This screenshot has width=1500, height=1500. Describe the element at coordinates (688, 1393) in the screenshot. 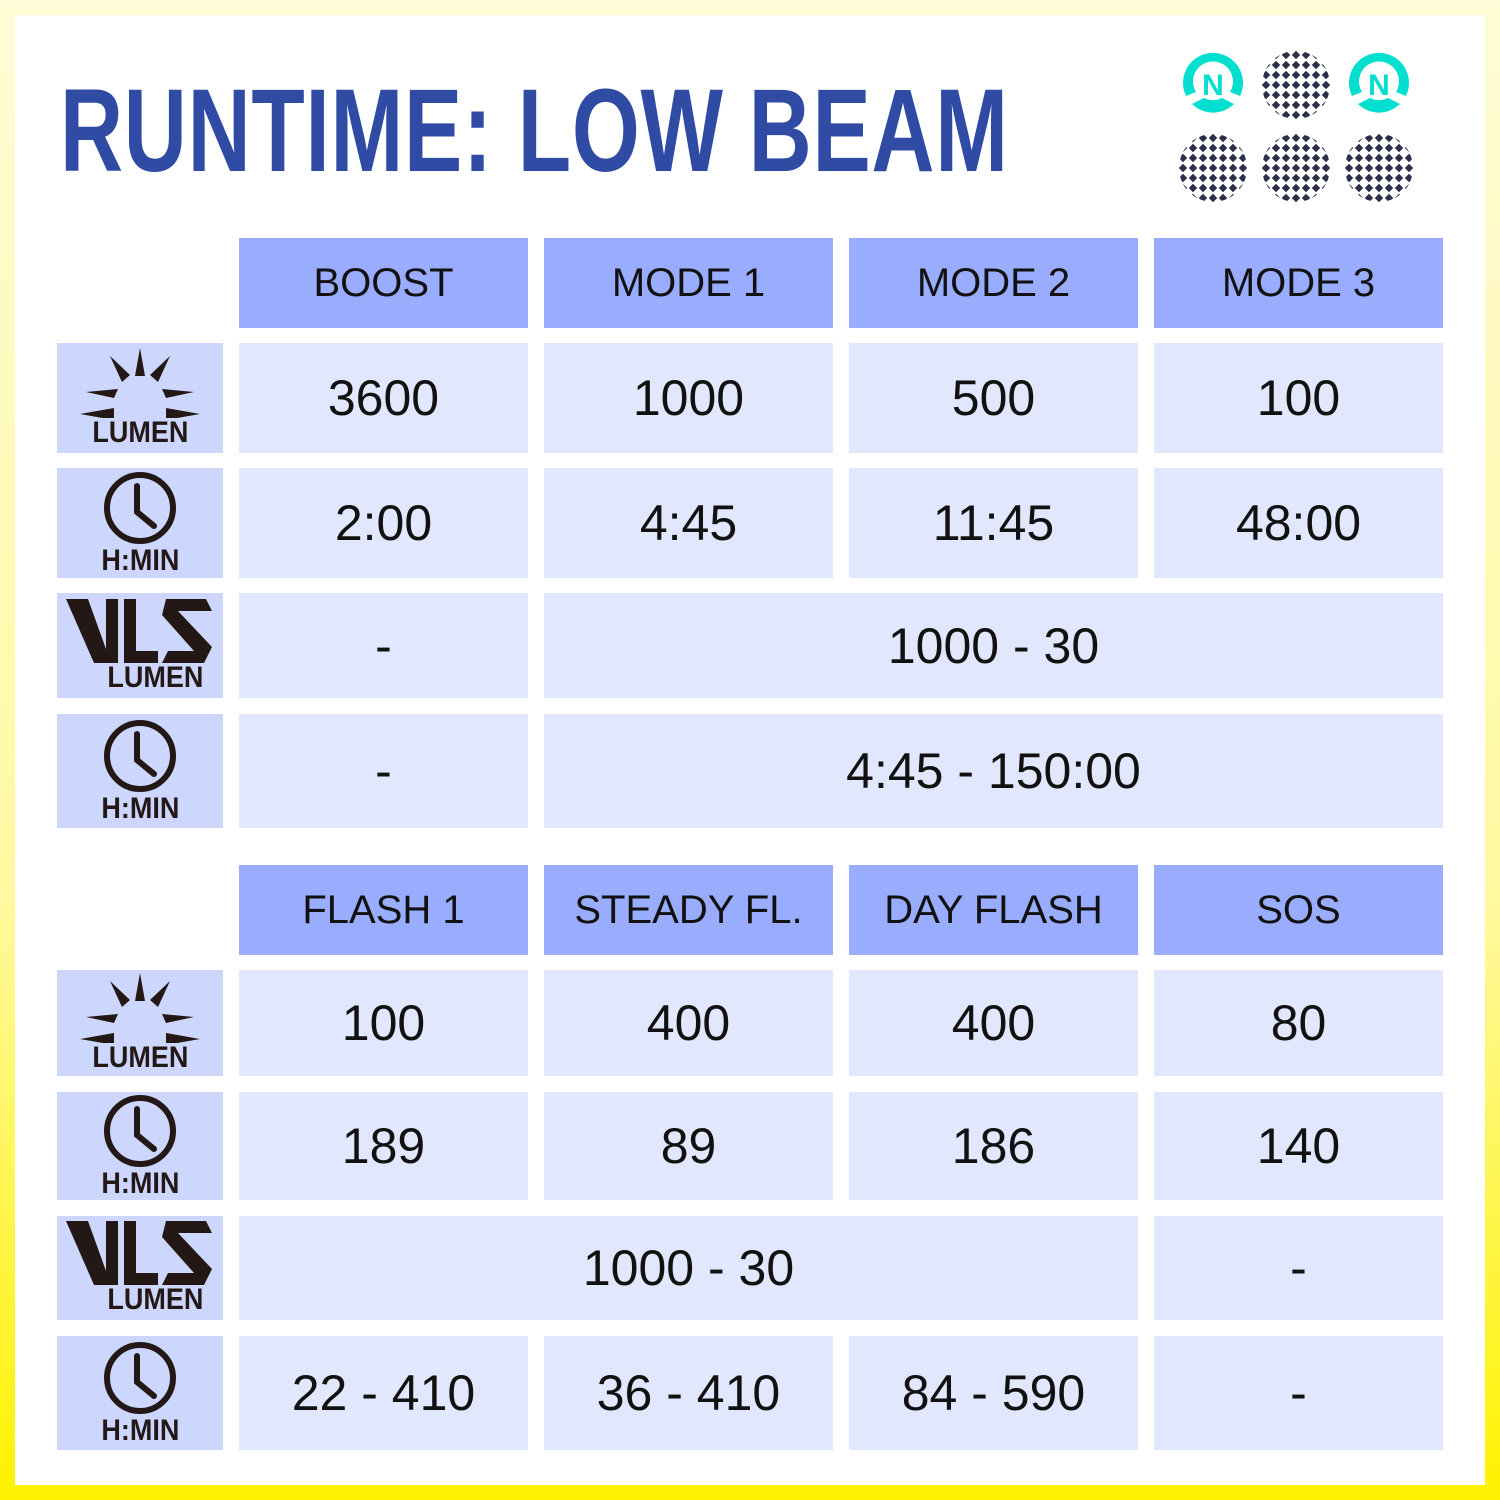

I see `table-cell: 36 - 410` at that location.